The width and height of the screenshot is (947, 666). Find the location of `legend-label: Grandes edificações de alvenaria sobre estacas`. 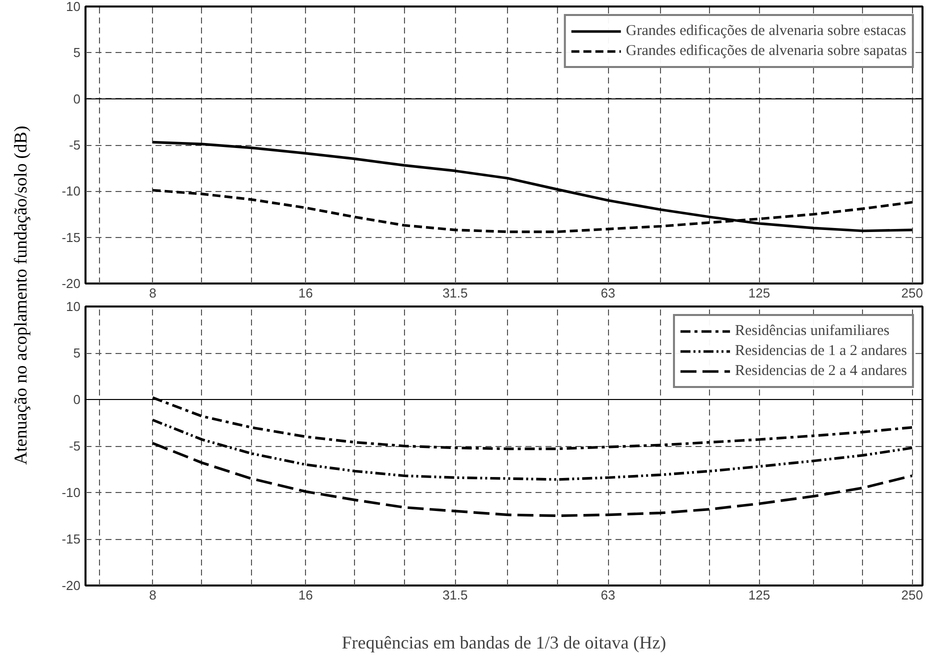

legend-label: Grandes edificações de alvenaria sobre estacas is located at coordinates (766, 31).